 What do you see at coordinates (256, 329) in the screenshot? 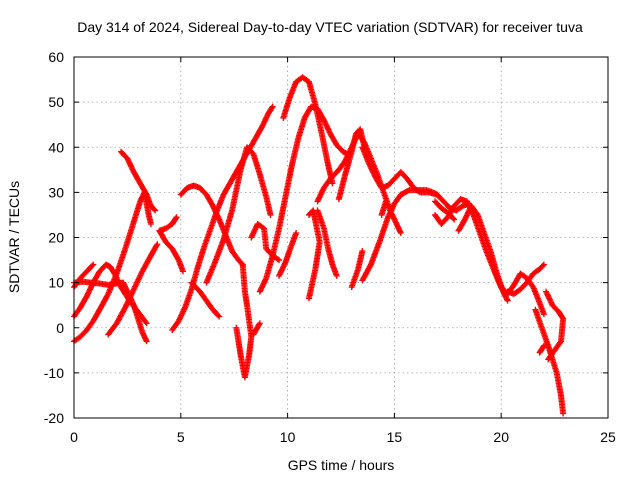
I see `series-pass-o` at bounding box center [256, 329].